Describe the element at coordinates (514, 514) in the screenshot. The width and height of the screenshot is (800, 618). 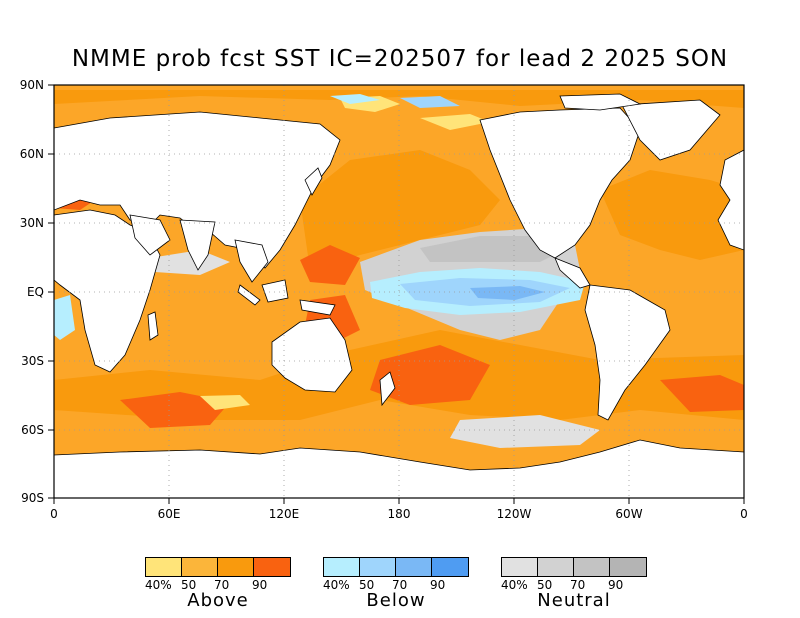
I see `lon-label: 120W` at that location.